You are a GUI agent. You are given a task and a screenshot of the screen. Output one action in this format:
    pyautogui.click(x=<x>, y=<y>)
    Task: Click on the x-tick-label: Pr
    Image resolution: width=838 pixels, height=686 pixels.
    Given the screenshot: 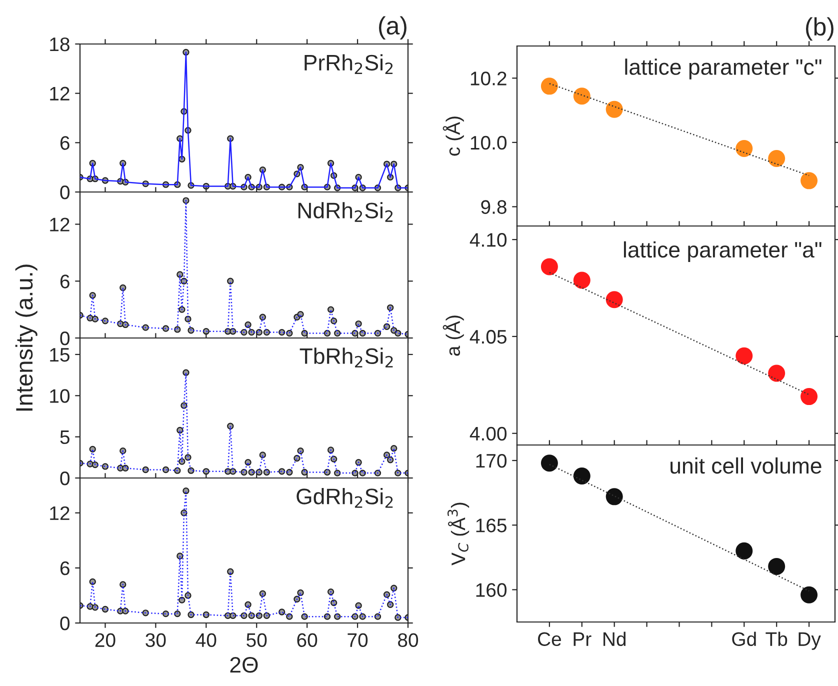 What is the action you would take?
    pyautogui.click(x=583, y=639)
    